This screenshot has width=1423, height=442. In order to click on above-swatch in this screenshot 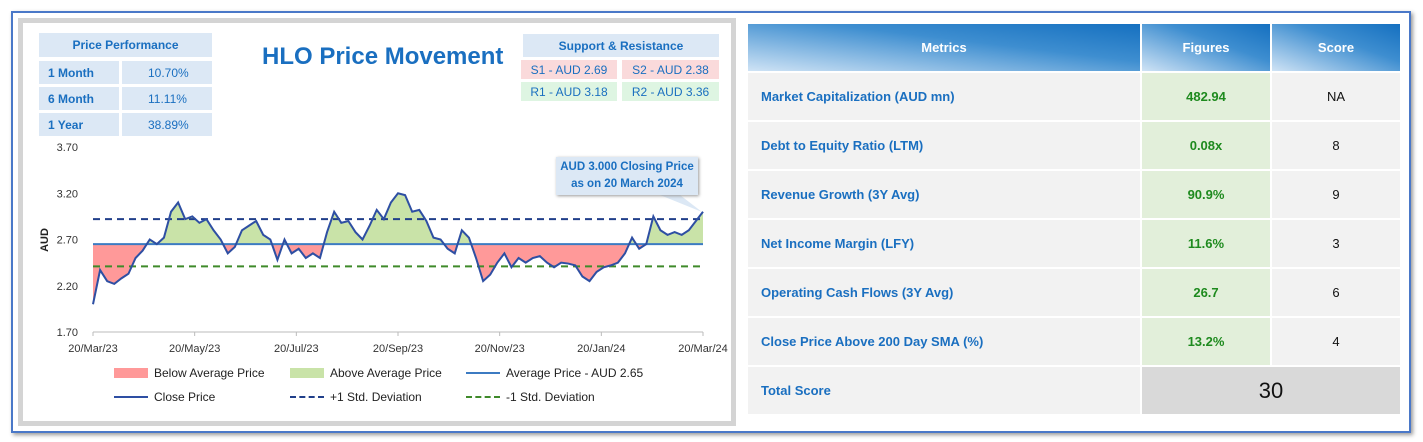, I will do `click(307, 373)`.